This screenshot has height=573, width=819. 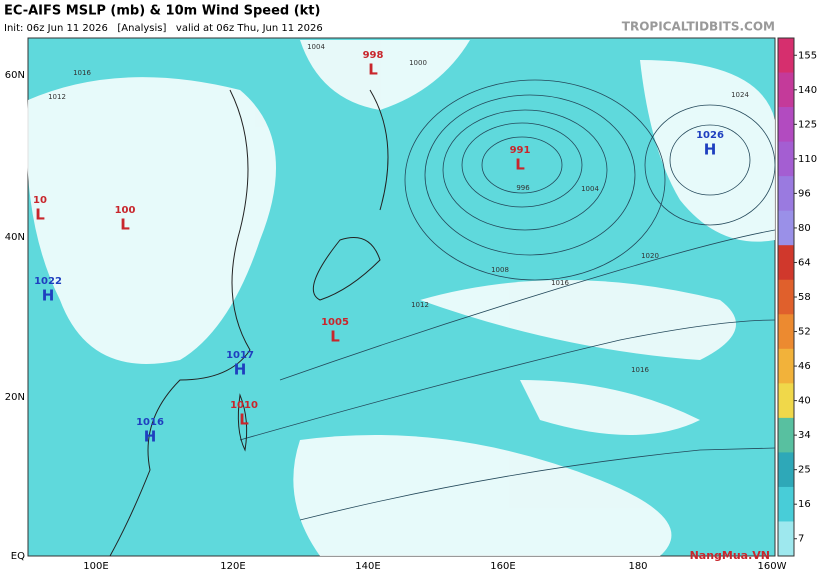 What do you see at coordinates (804, 228) in the screenshot?
I see `colorbar-label: 80` at bounding box center [804, 228].